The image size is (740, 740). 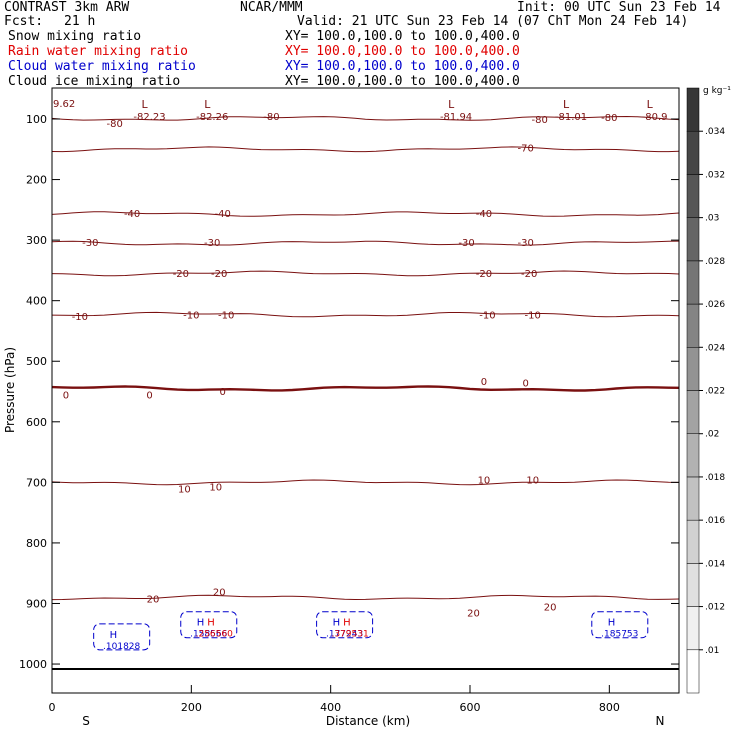 What do you see at coordinates (712, 435) in the screenshot?
I see `colorbar-label: .02` at bounding box center [712, 435].